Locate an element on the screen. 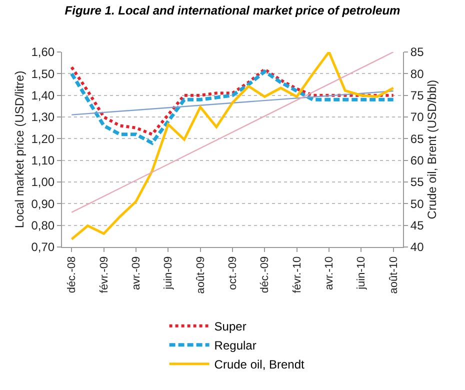 This screenshot has width=465, height=390. y2-tick-label: 65 is located at coordinates (417, 139).